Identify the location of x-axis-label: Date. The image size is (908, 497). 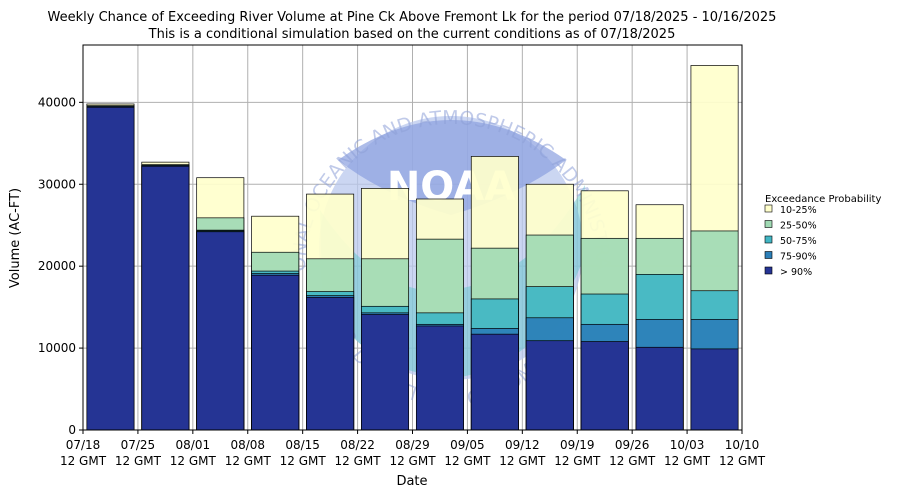
(411, 481).